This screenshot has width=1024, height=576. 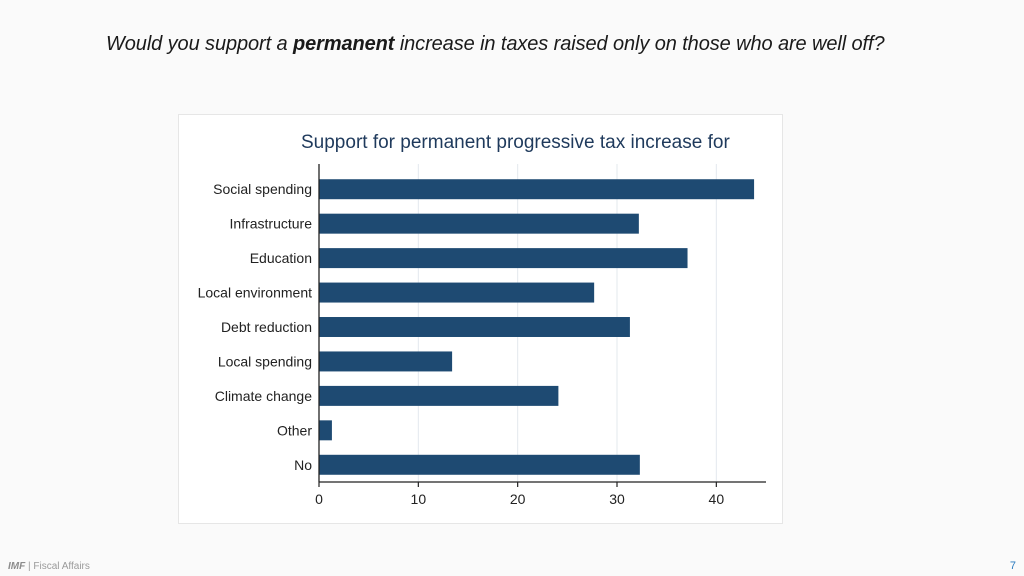 What do you see at coordinates (294, 430) in the screenshot?
I see `category-label: Other` at bounding box center [294, 430].